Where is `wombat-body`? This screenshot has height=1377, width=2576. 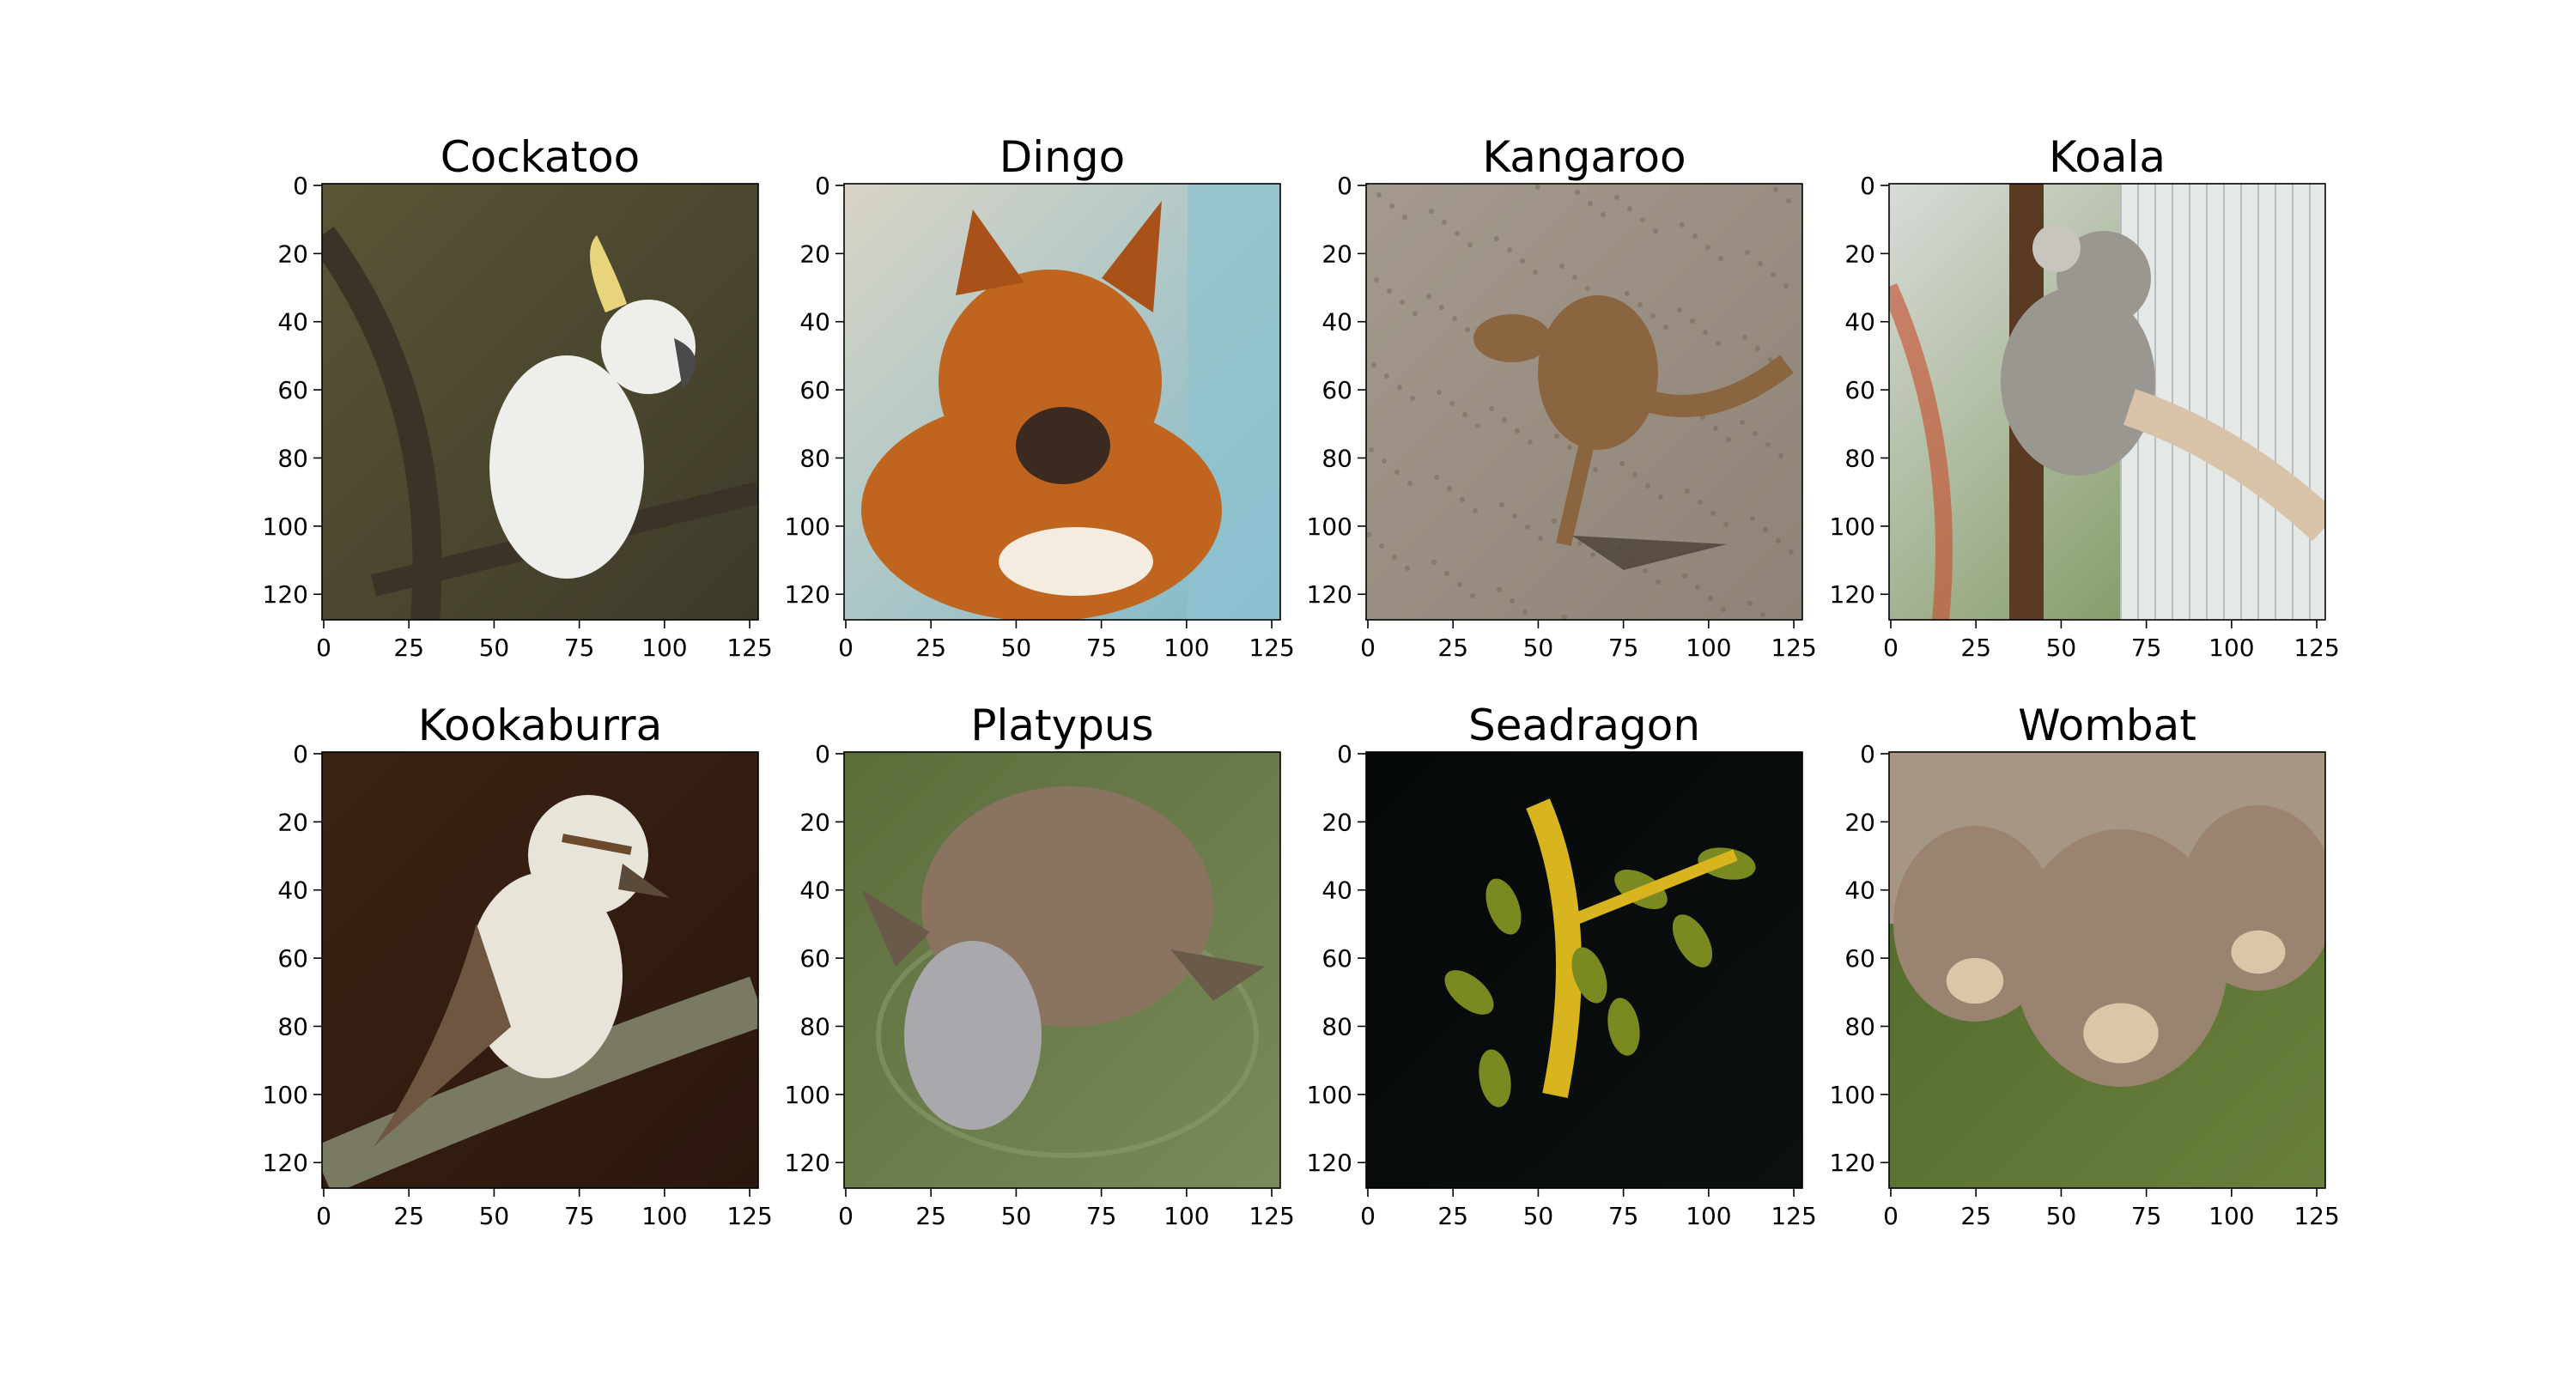
wombat-body is located at coordinates (2121, 958).